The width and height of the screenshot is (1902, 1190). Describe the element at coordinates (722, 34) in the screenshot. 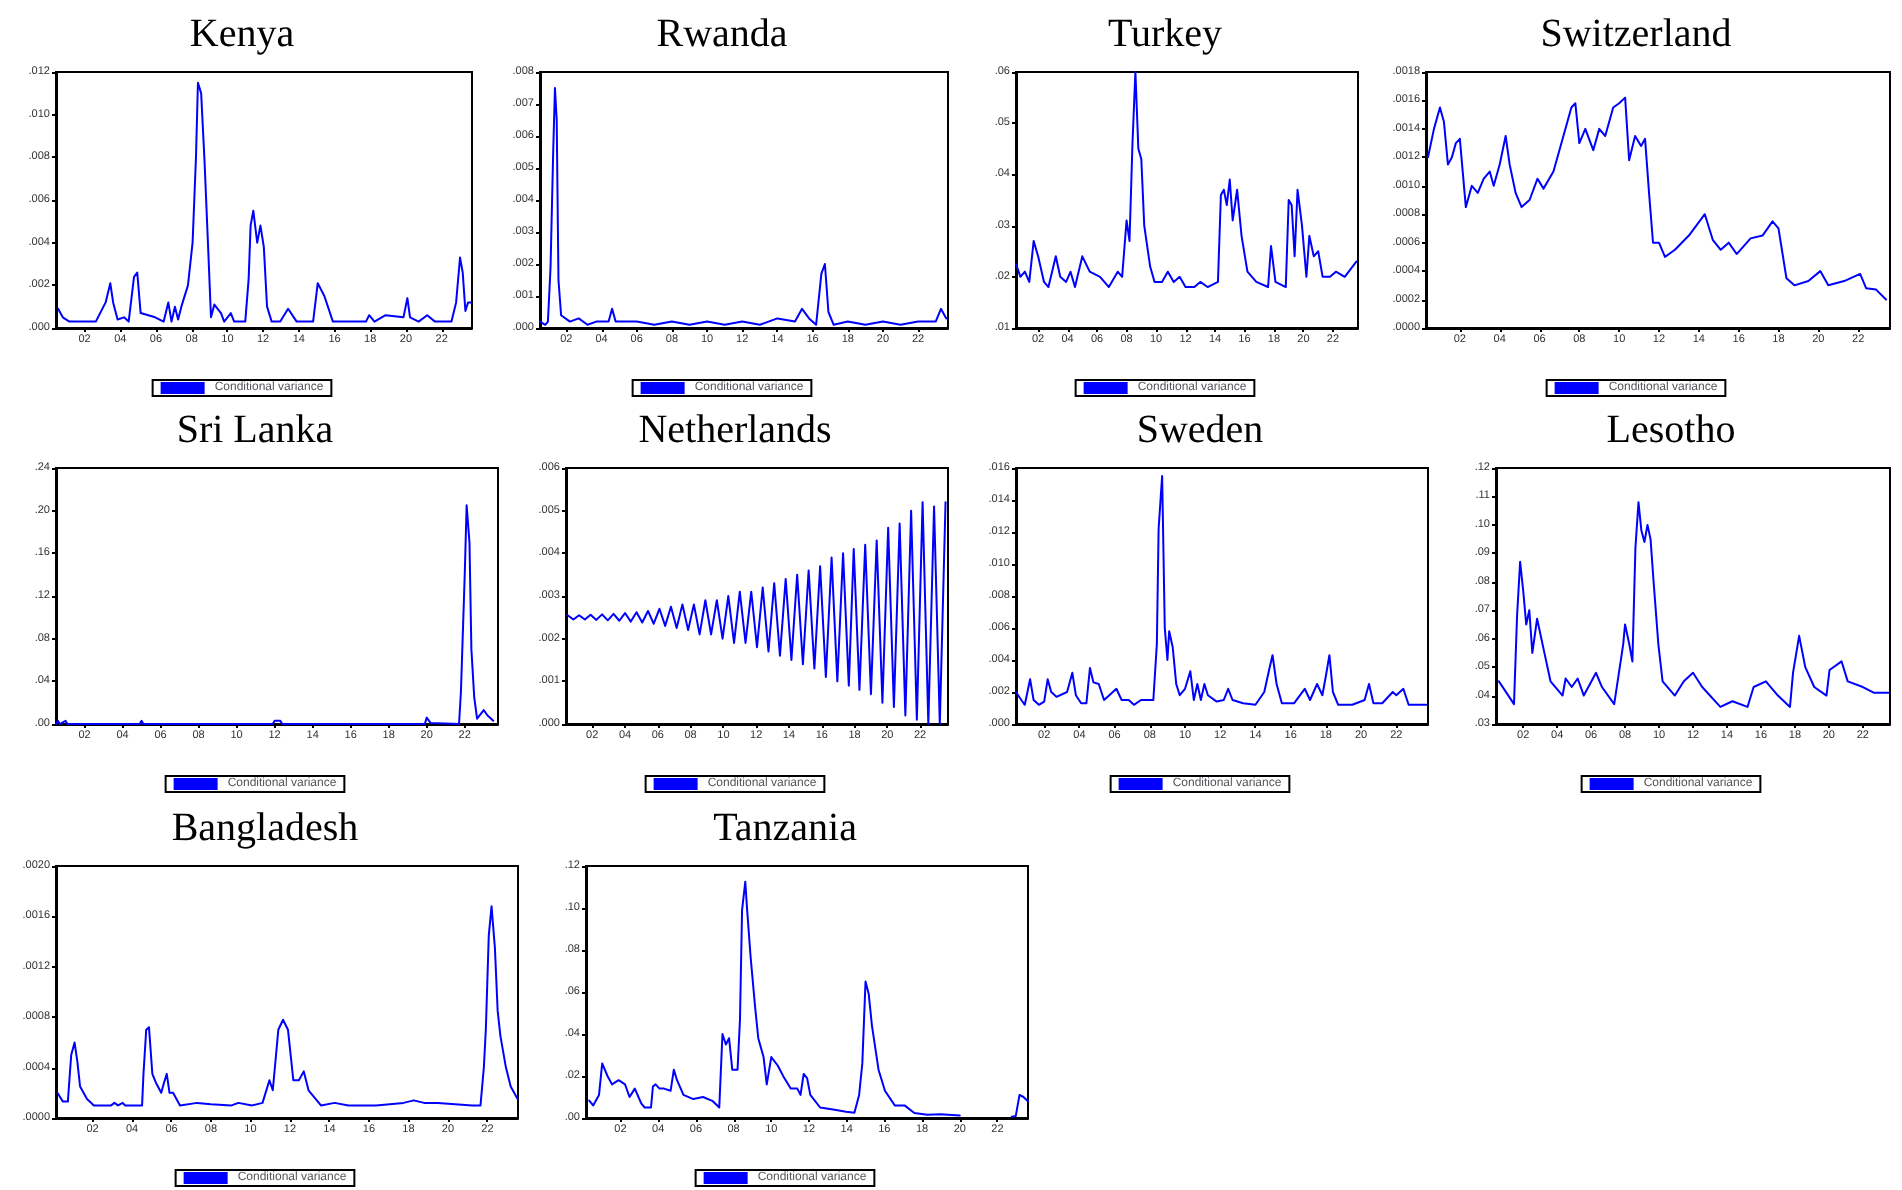

I see `chart-title: Rwanda` at that location.